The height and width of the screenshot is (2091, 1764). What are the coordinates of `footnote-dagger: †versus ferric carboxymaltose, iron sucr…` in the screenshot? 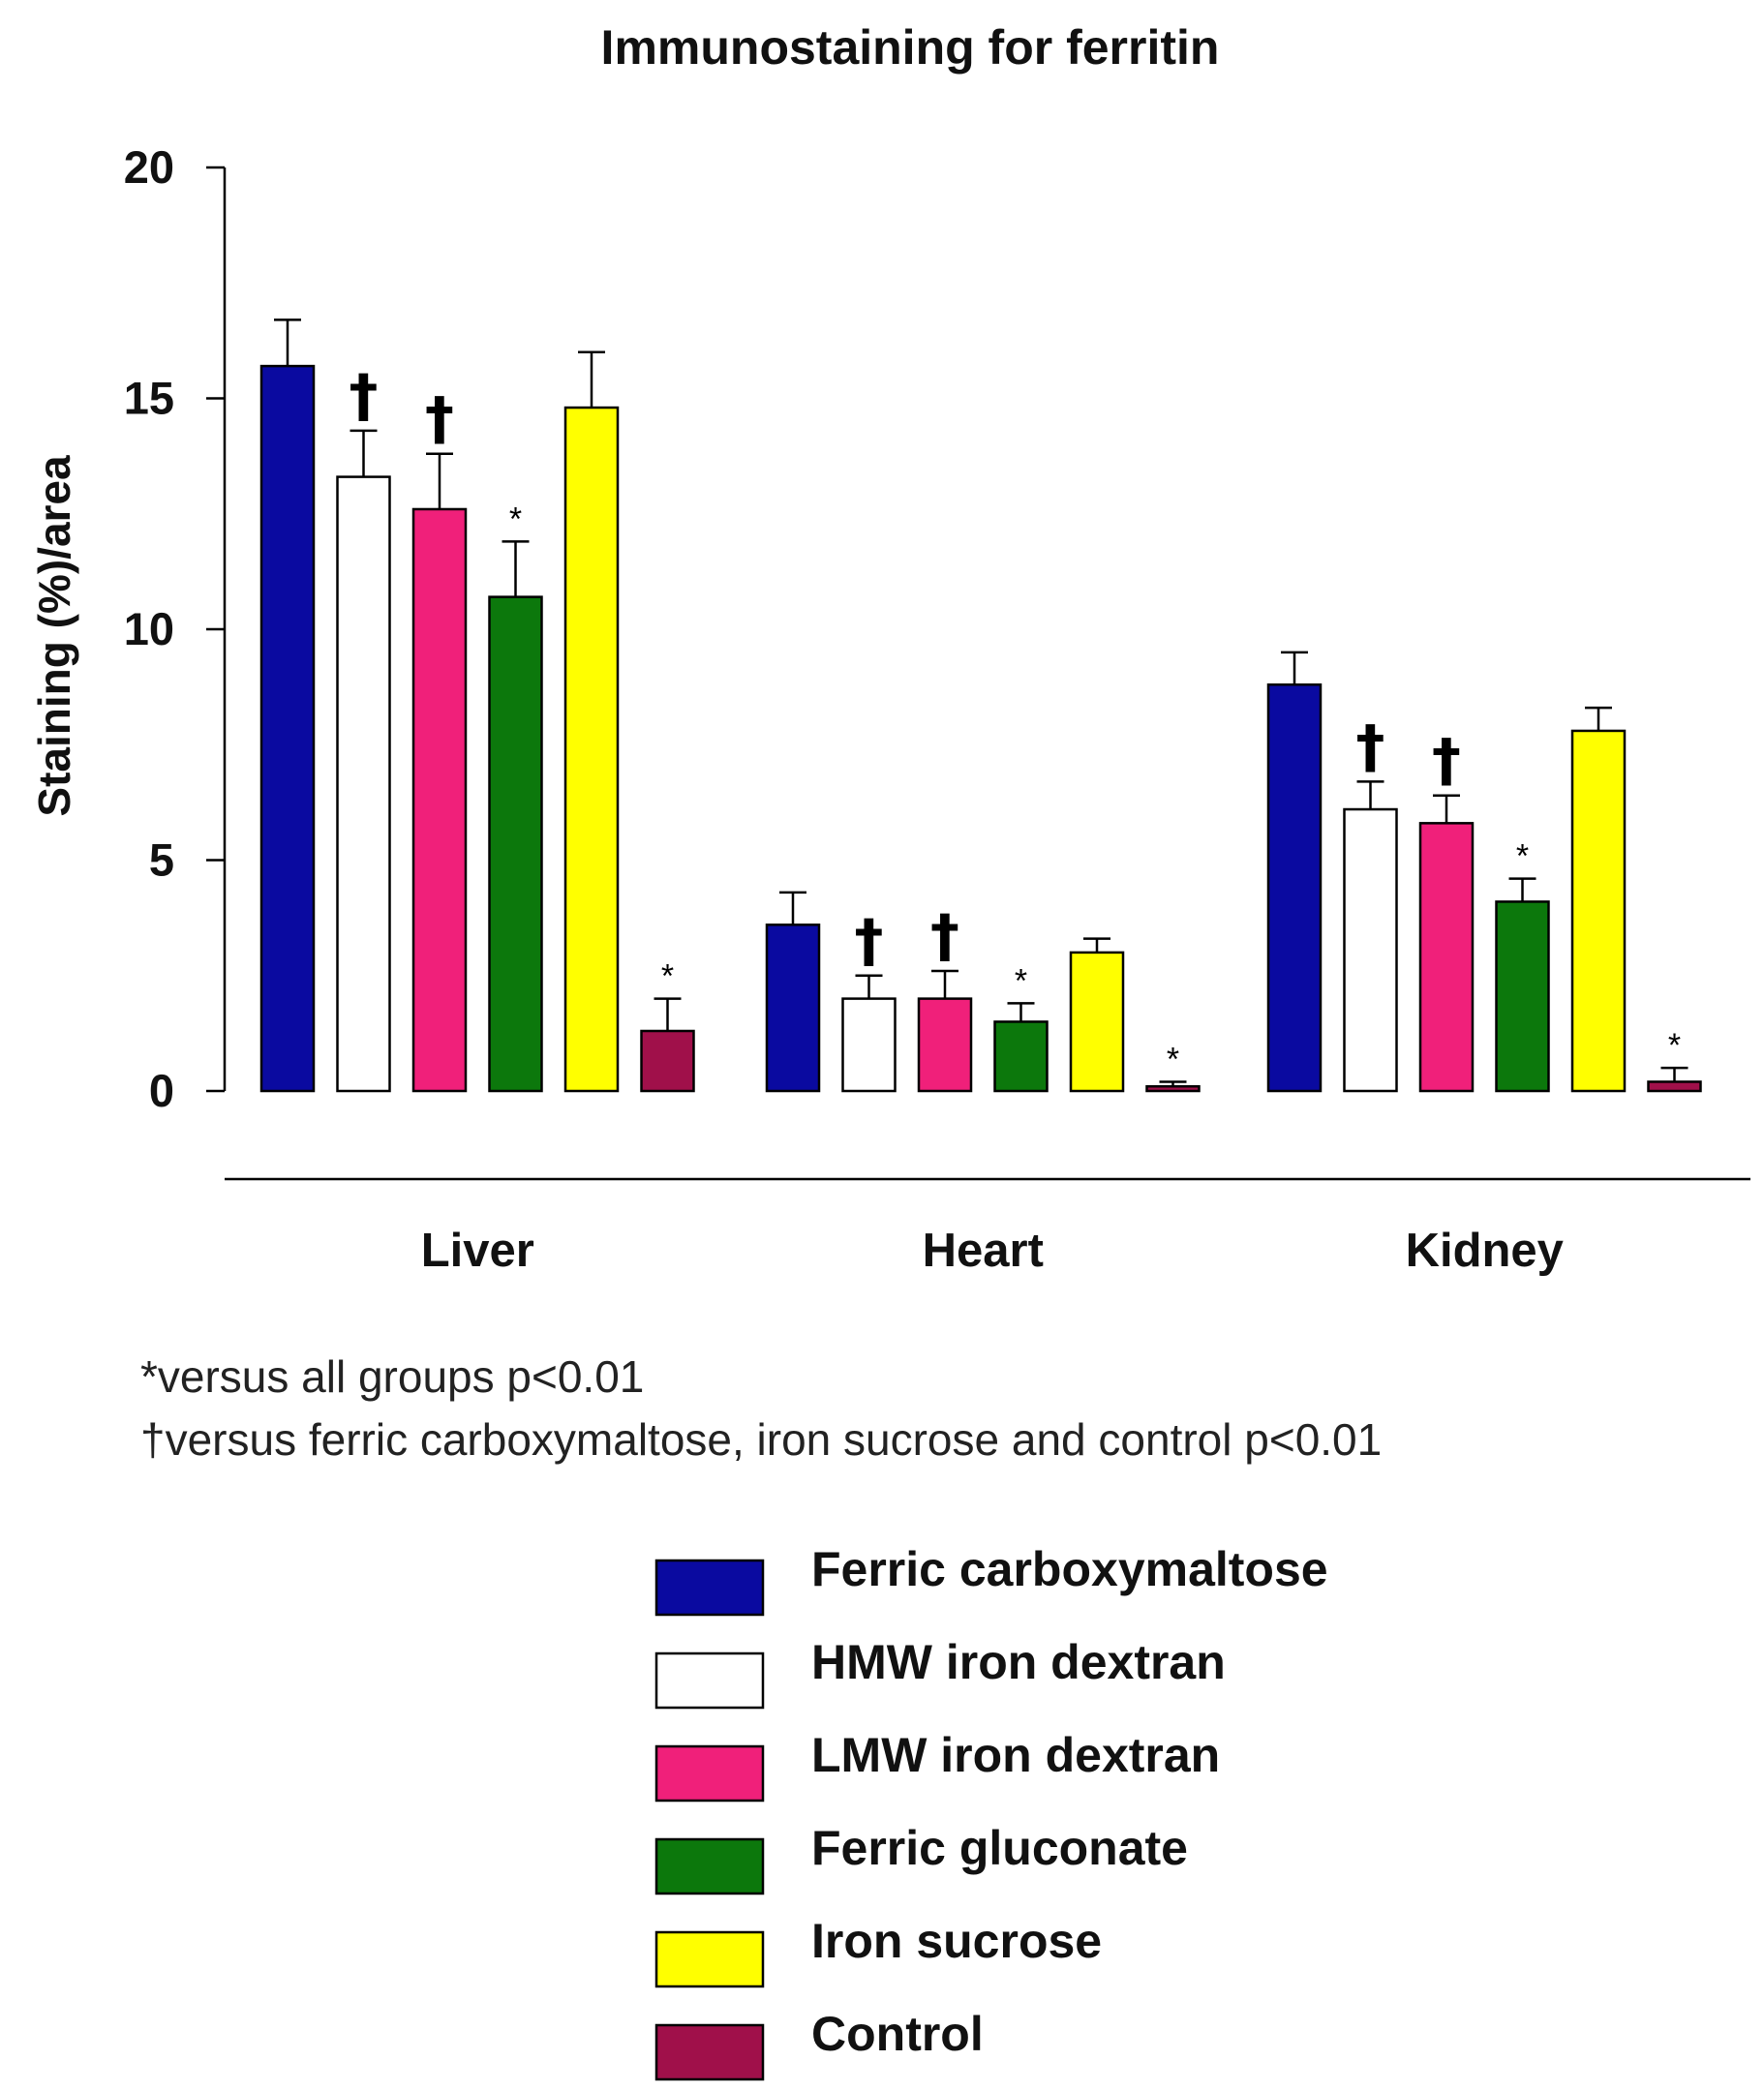 It's located at (761, 1439).